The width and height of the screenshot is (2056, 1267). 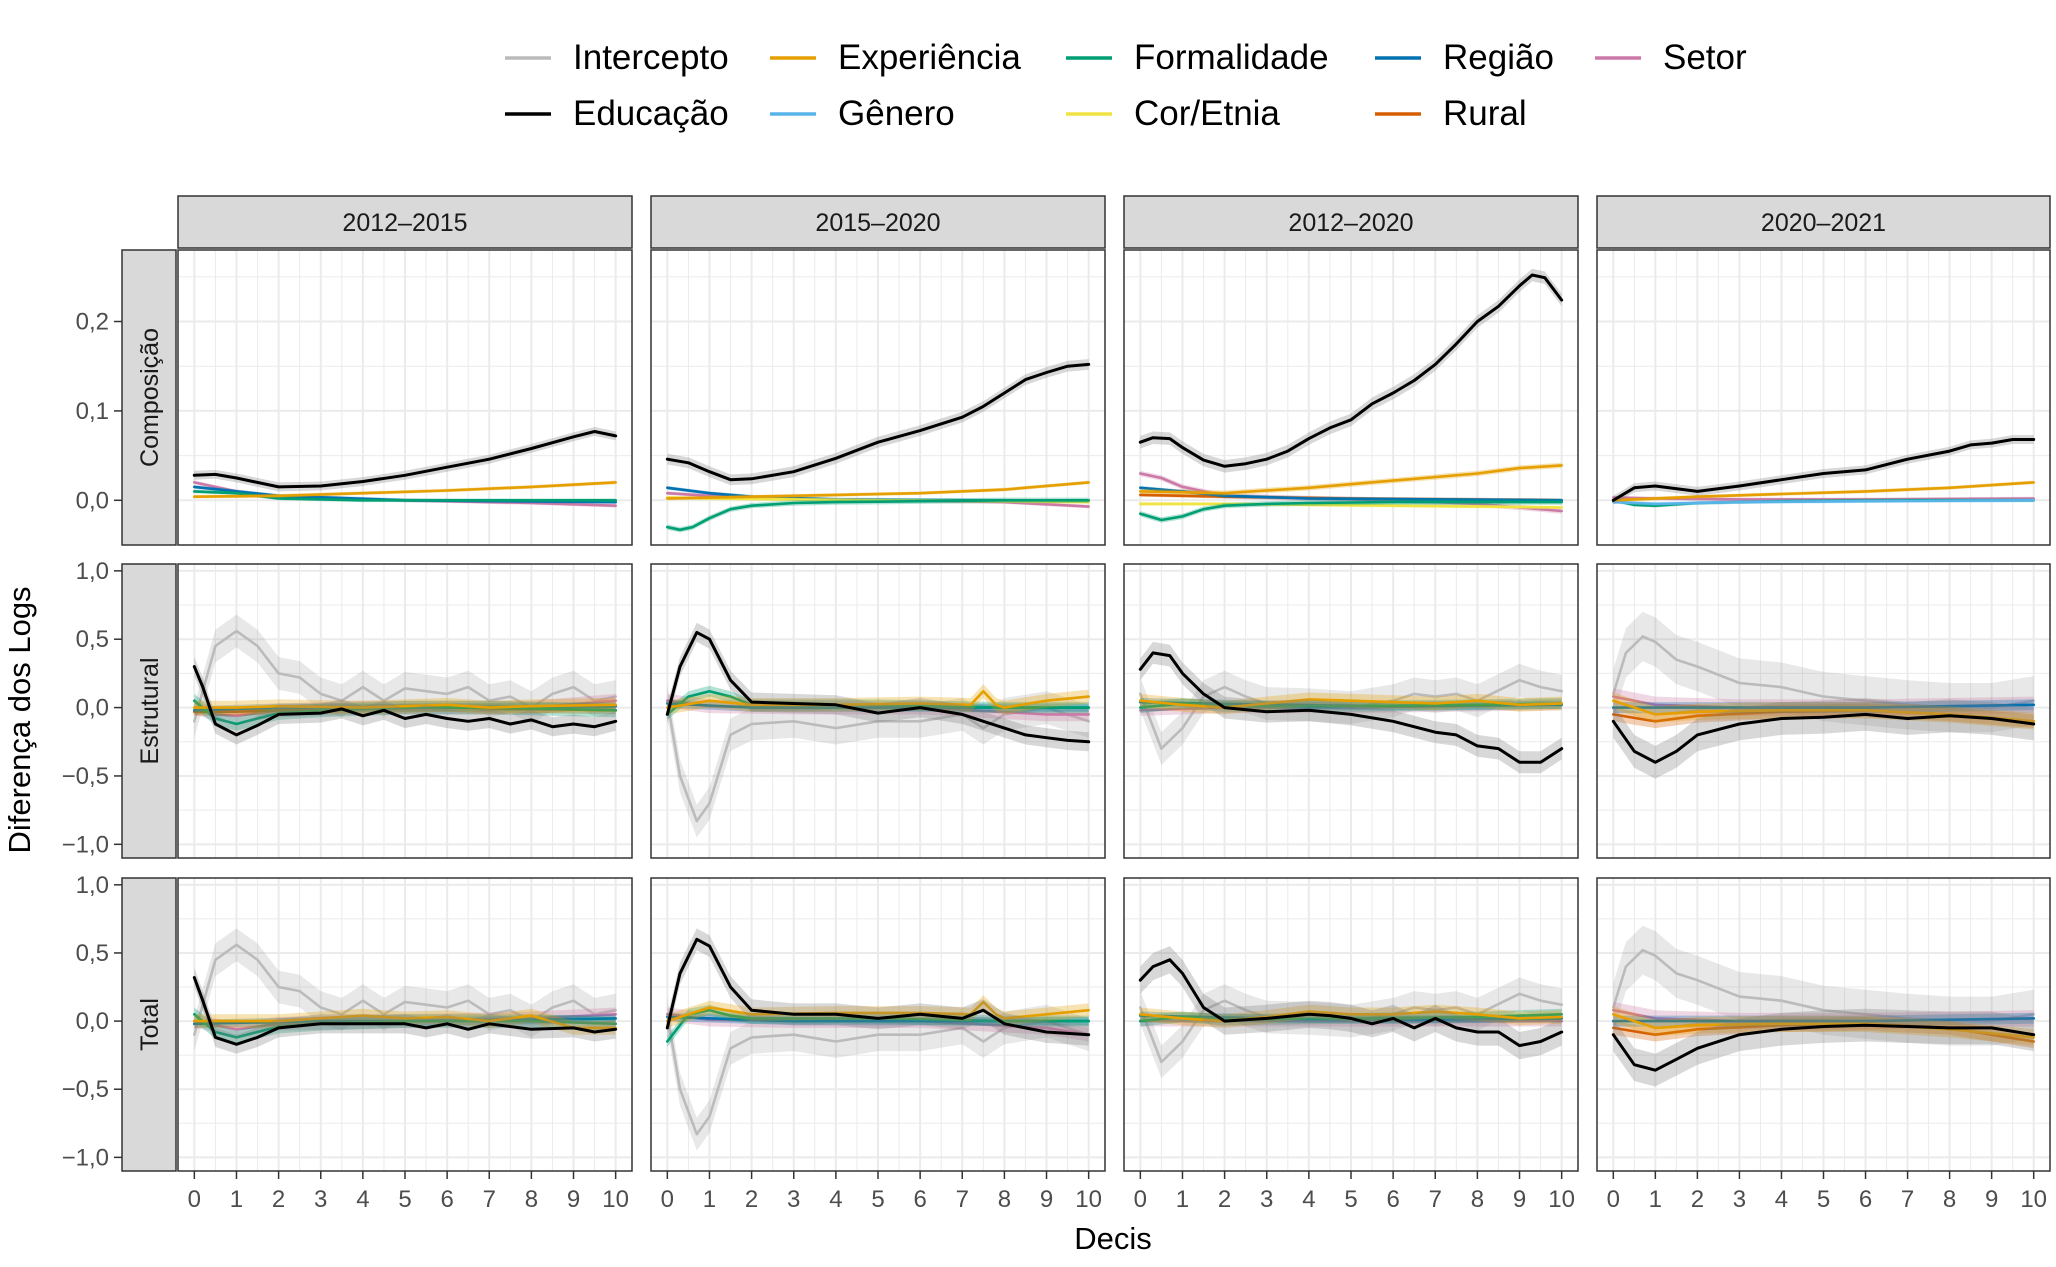 What do you see at coordinates (1705, 57) in the screenshot?
I see `legend-label-9: Setor` at bounding box center [1705, 57].